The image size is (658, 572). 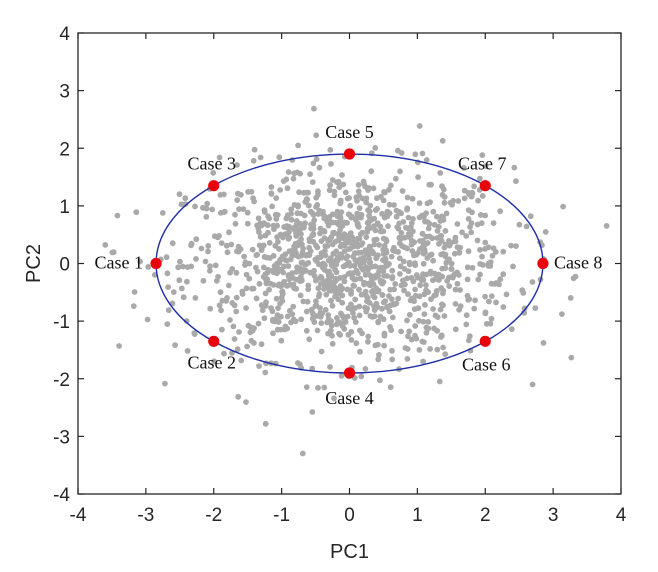 What do you see at coordinates (64, 34) in the screenshot?
I see `y-tick-label: 4` at bounding box center [64, 34].